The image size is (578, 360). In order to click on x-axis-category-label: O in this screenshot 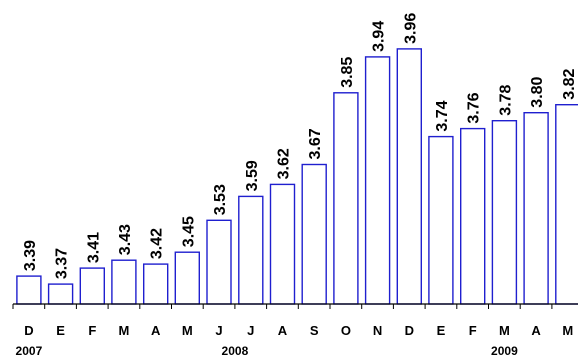, I will do `click(346, 330)`.